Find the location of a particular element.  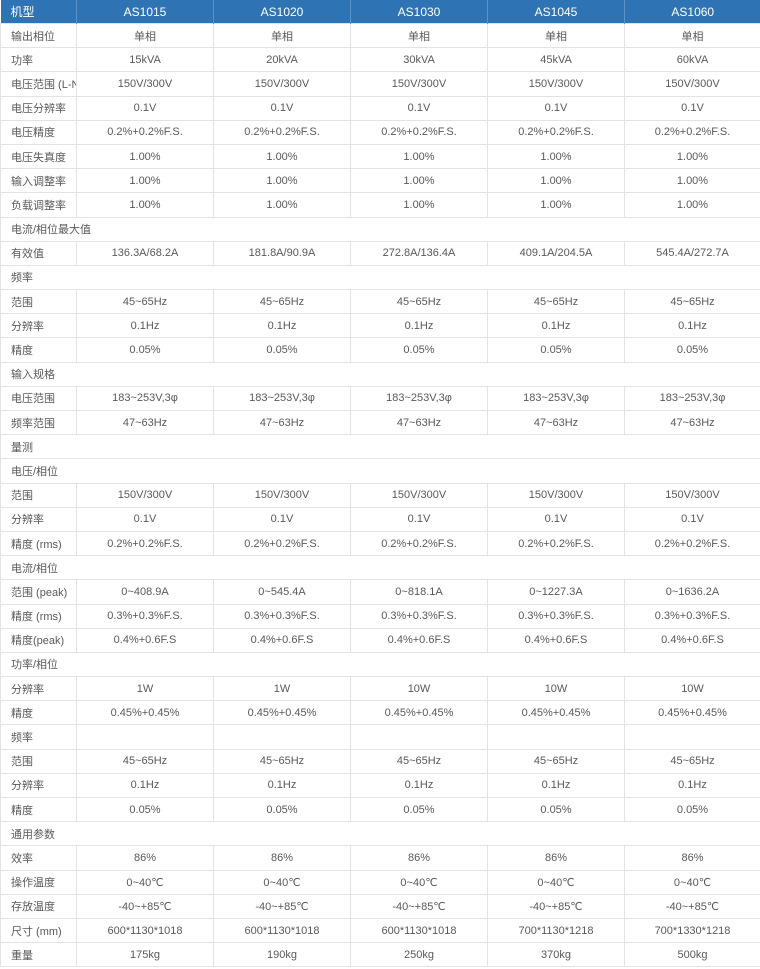

row-label: 精度 is located at coordinates (38, 350).